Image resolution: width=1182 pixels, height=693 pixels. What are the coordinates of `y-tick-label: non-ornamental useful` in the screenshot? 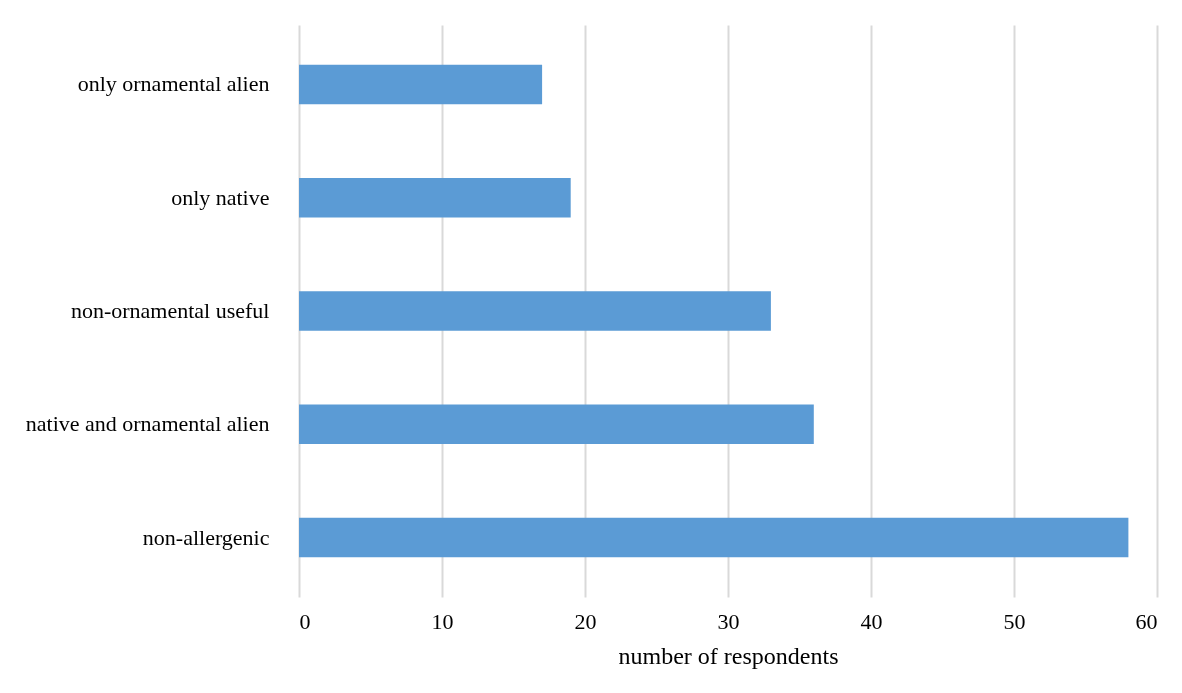 It's located at (170, 310).